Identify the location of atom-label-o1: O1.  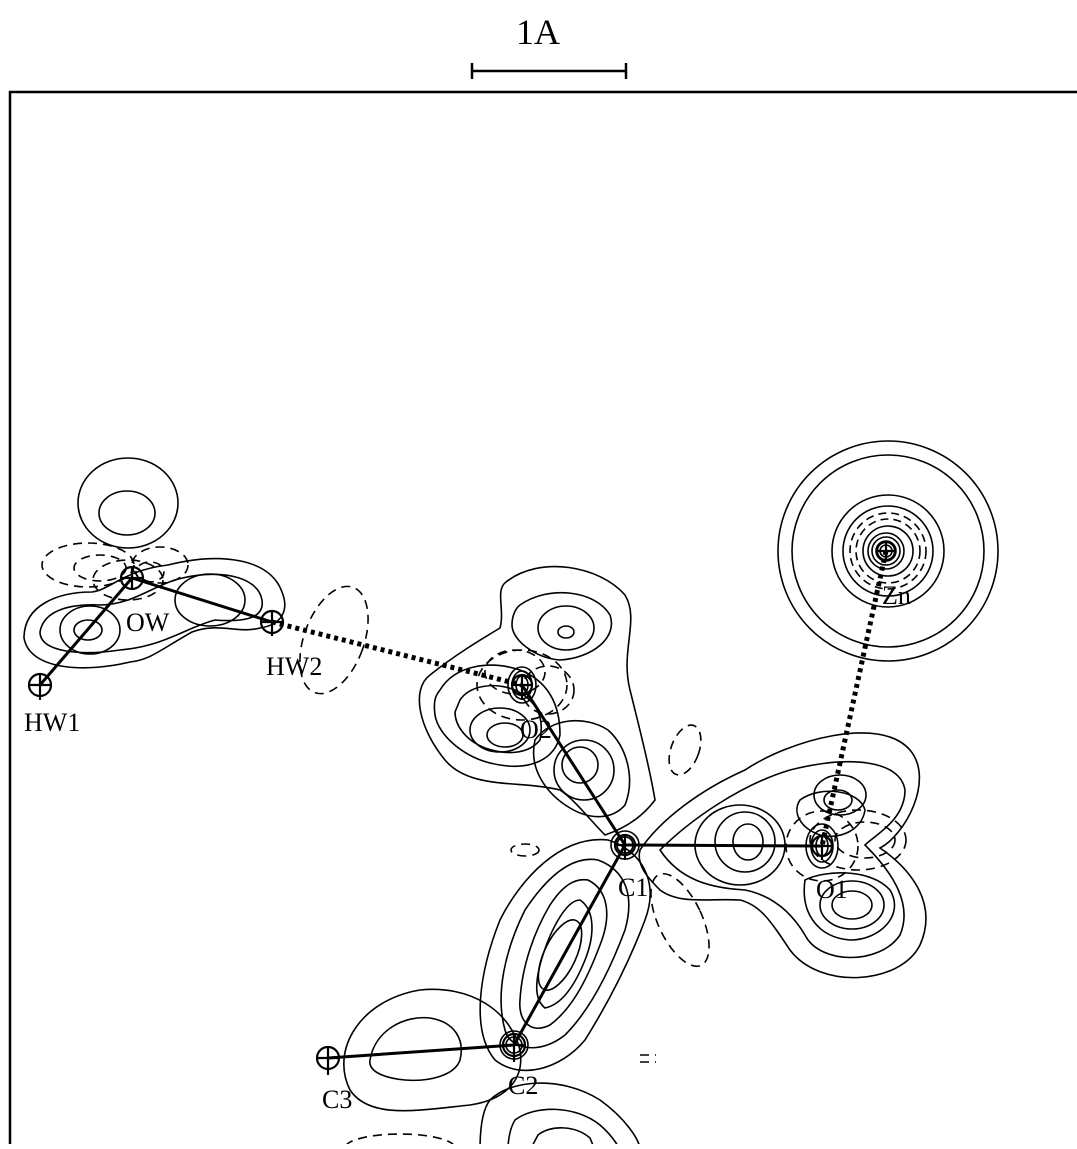
(832, 889).